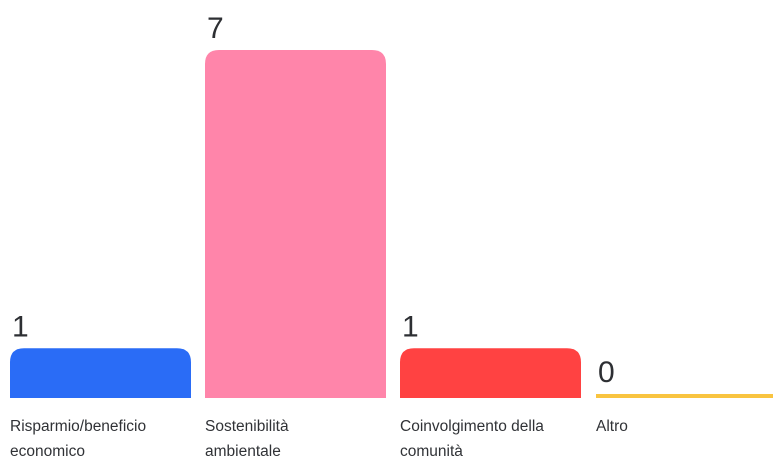 The image size is (773, 463). Describe the element at coordinates (20, 326) in the screenshot. I see `value-label-0: 1` at that location.